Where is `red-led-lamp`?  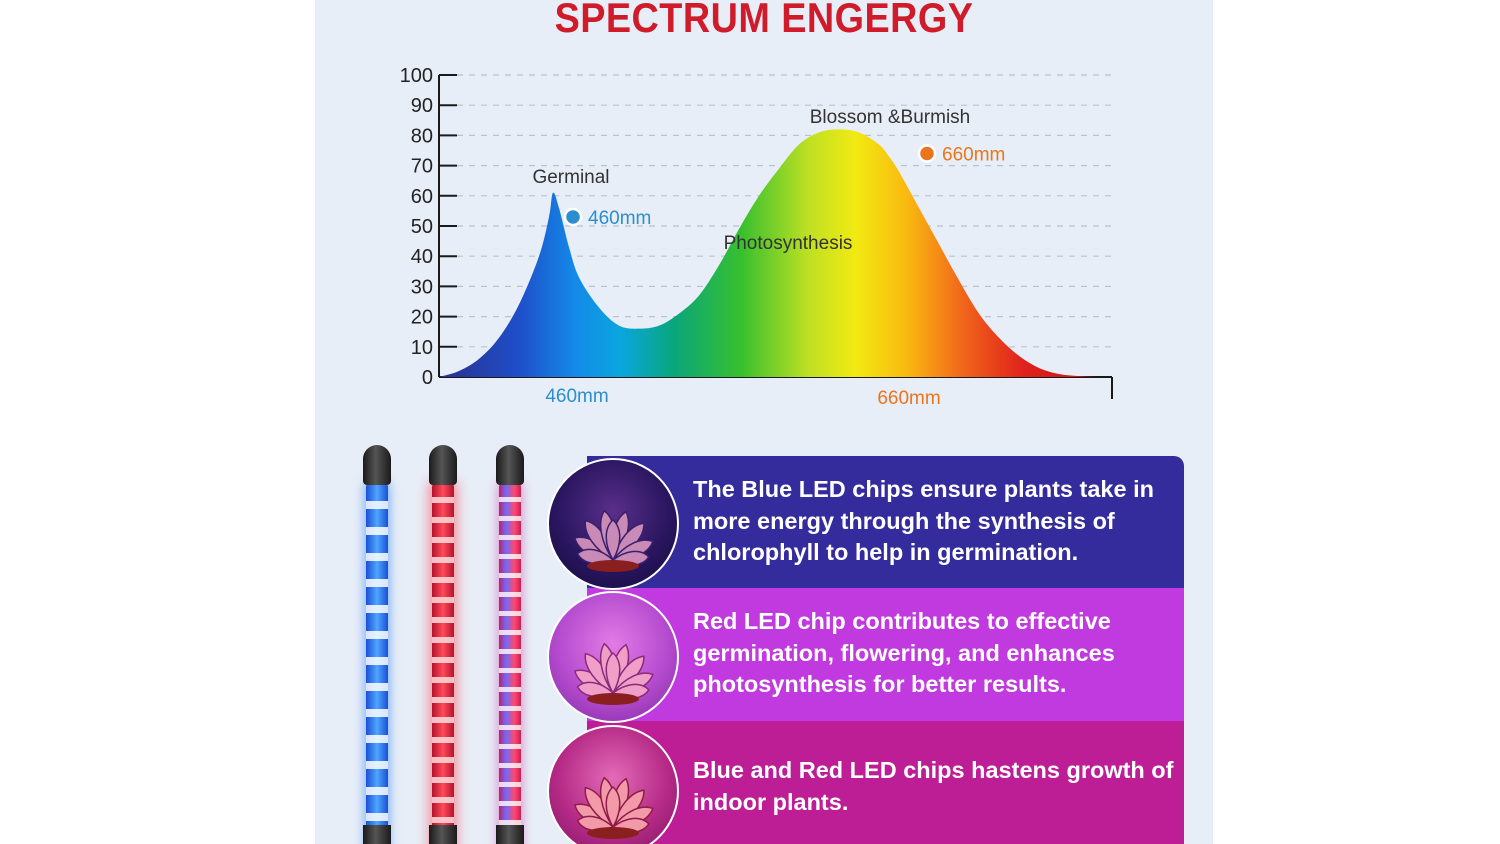 red-led-lamp is located at coordinates (443, 644).